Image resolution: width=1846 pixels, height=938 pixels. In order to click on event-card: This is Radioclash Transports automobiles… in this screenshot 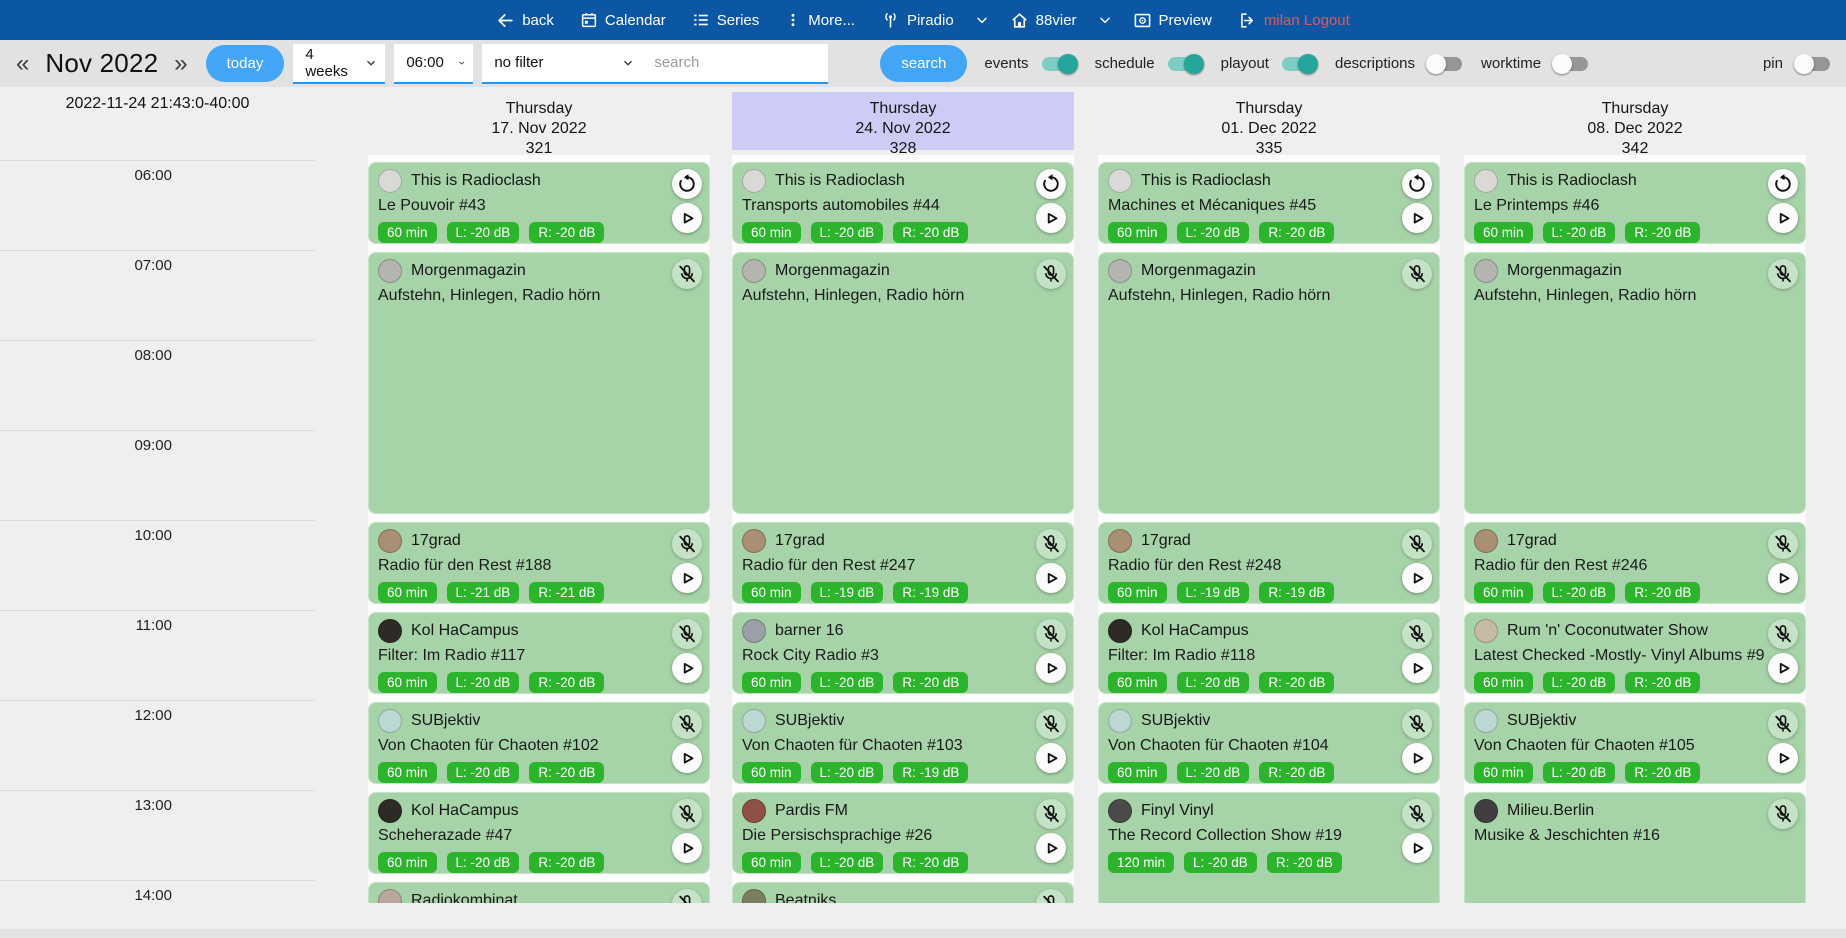, I will do `click(903, 203)`.